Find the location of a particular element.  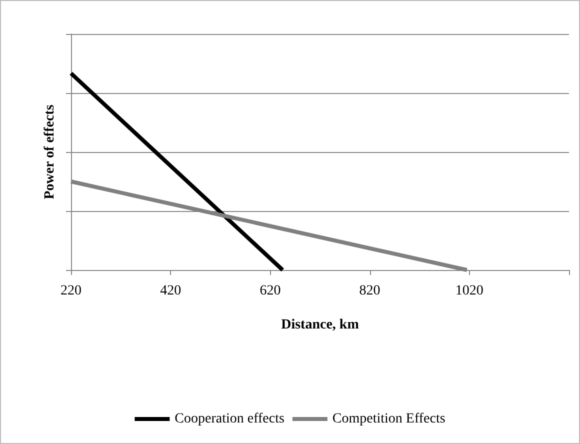

x-tick-label: 1020 is located at coordinates (469, 291).